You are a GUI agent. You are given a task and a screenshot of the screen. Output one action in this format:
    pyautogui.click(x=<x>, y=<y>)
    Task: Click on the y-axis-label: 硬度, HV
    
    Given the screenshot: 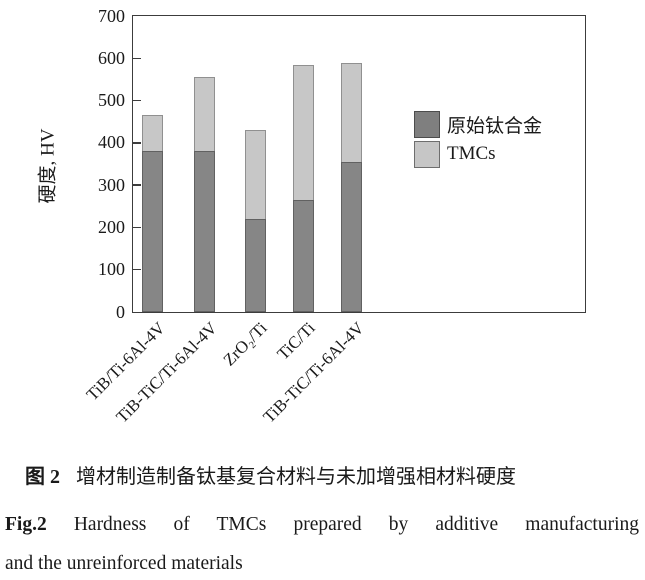 What is the action you would take?
    pyautogui.click(x=48, y=166)
    